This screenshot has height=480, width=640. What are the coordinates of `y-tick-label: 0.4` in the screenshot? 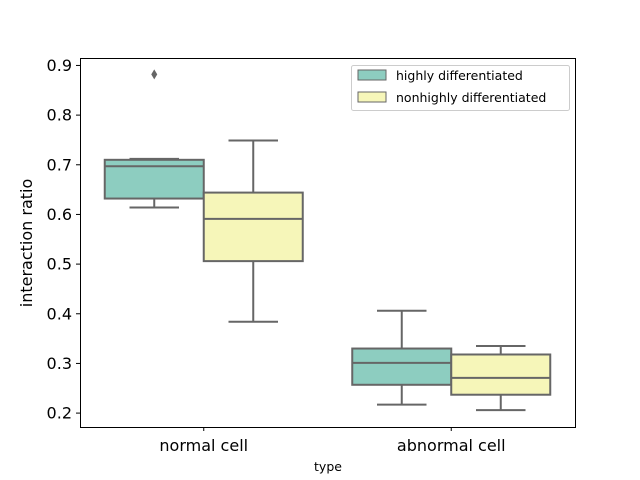 It's located at (59, 313).